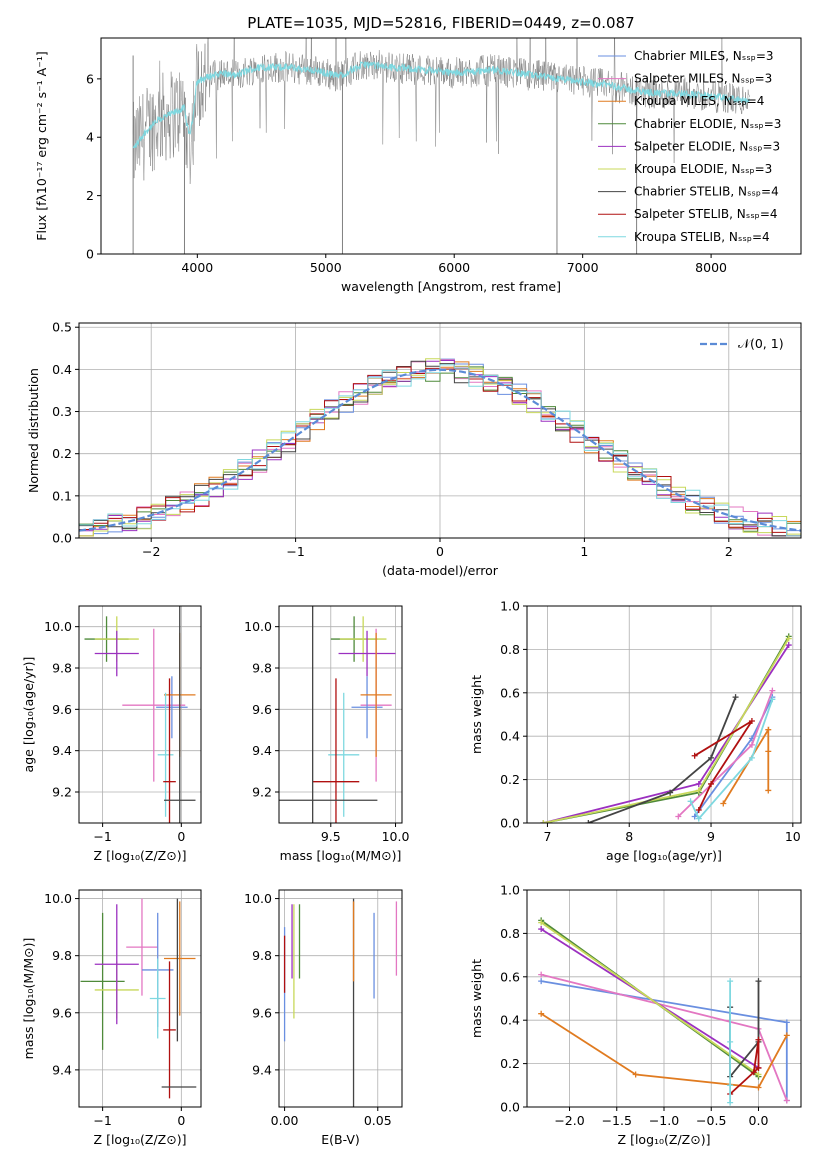  Describe the element at coordinates (706, 192) in the screenshot. I see `legend-label: Chabrier STELIB, Nₛₛₚ=4` at that location.